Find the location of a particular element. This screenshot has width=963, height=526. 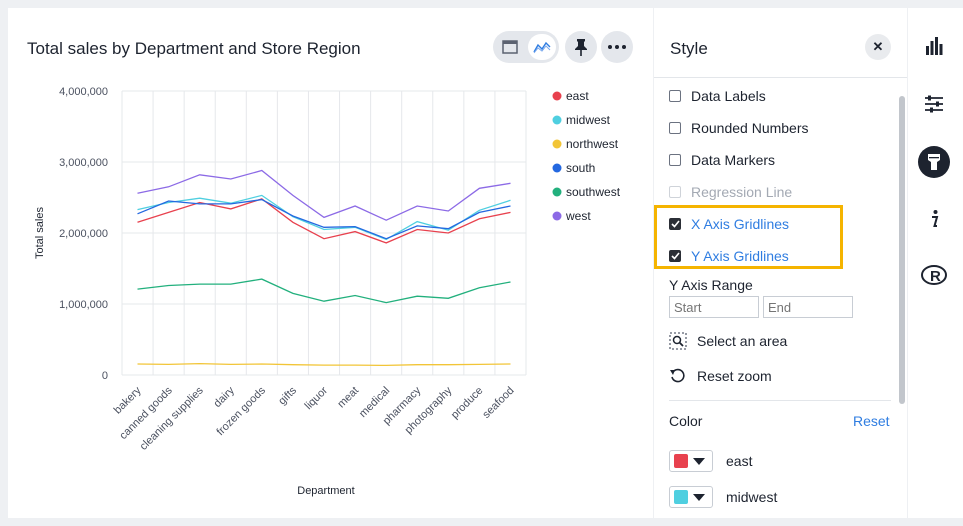

color-picker-midwest is located at coordinates (691, 497).